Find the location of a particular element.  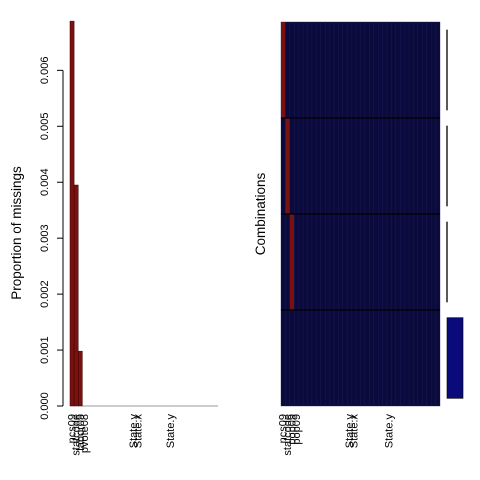

x-tick-label: ncs09 is located at coordinates (284, 428).